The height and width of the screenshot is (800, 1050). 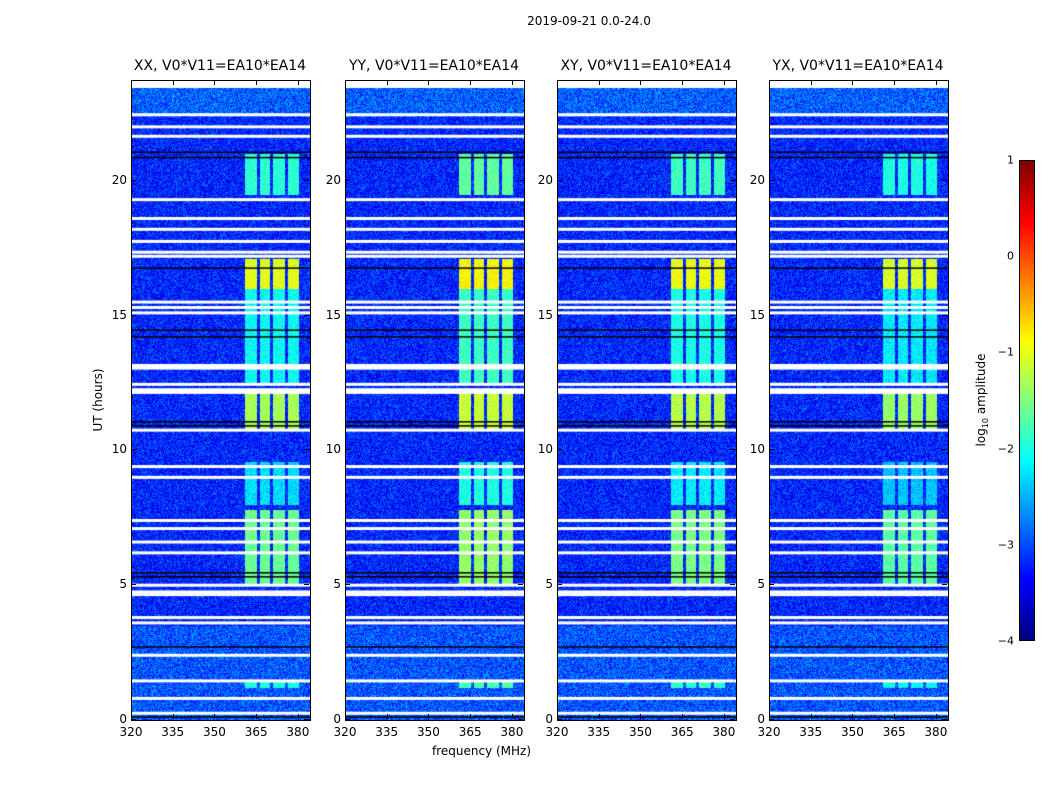 What do you see at coordinates (1005, 352) in the screenshot?
I see `colorbar-tick-label: −1` at bounding box center [1005, 352].